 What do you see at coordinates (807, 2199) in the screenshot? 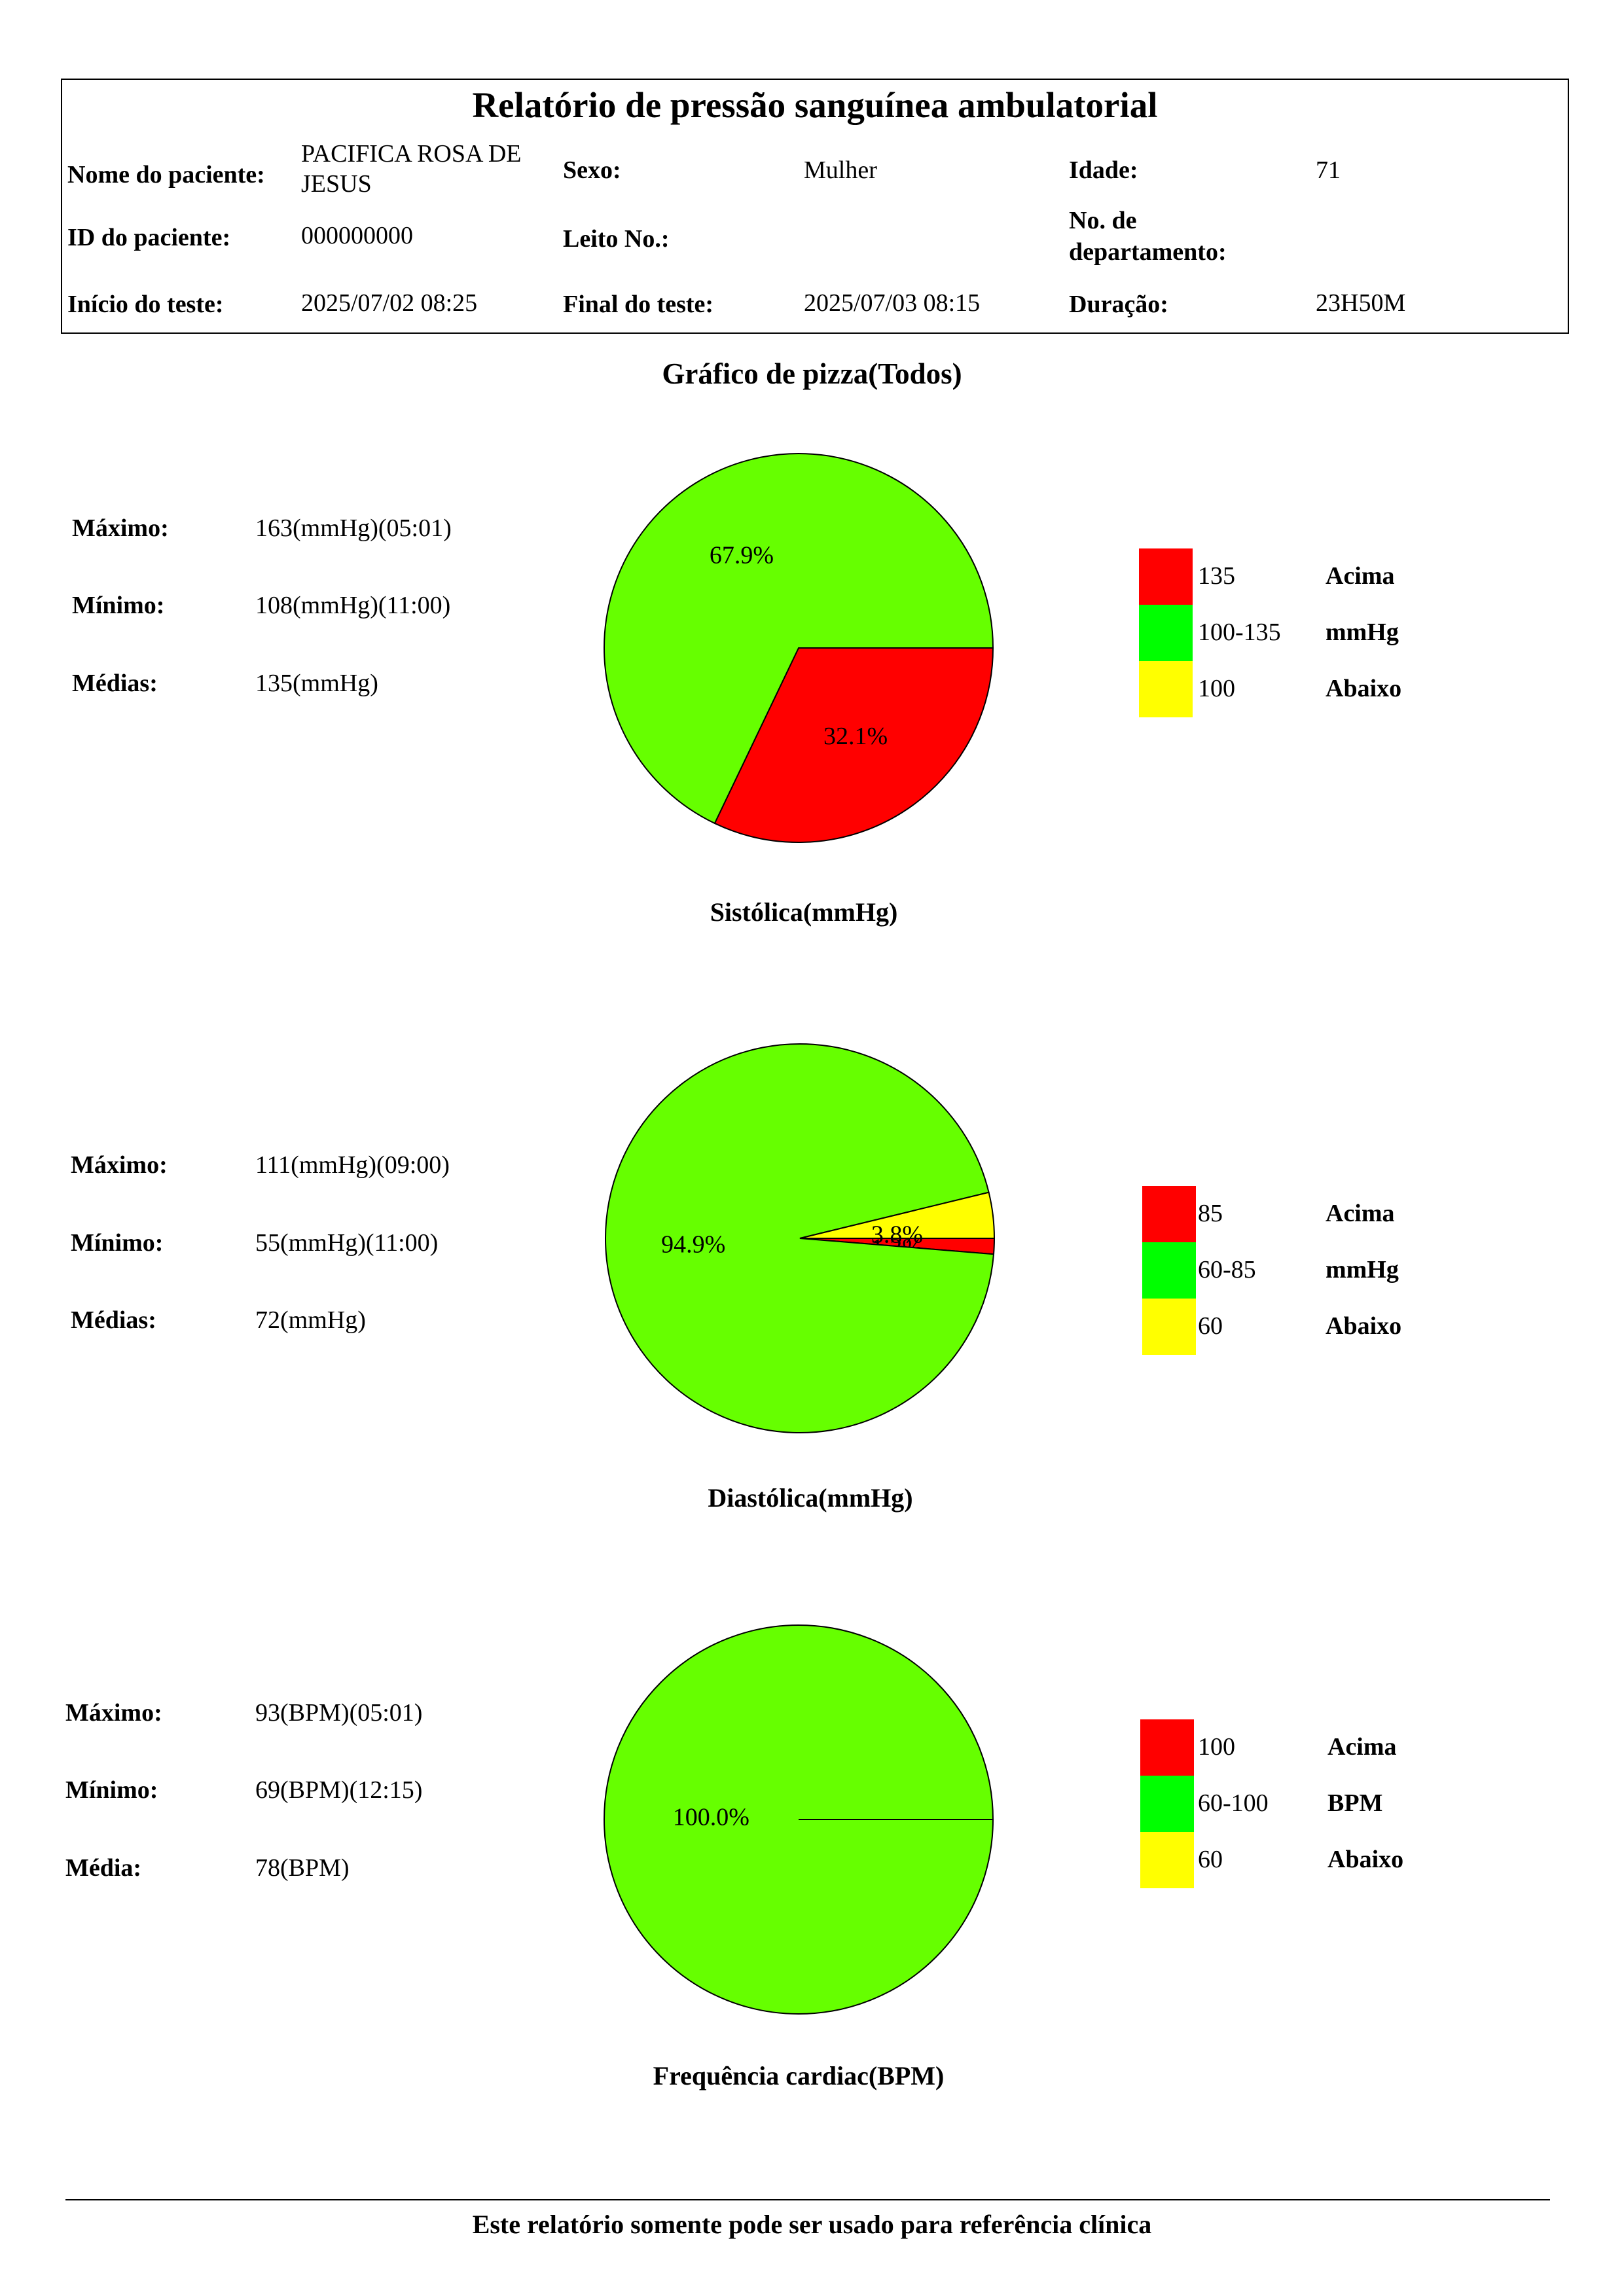
I see `footer-divider` at bounding box center [807, 2199].